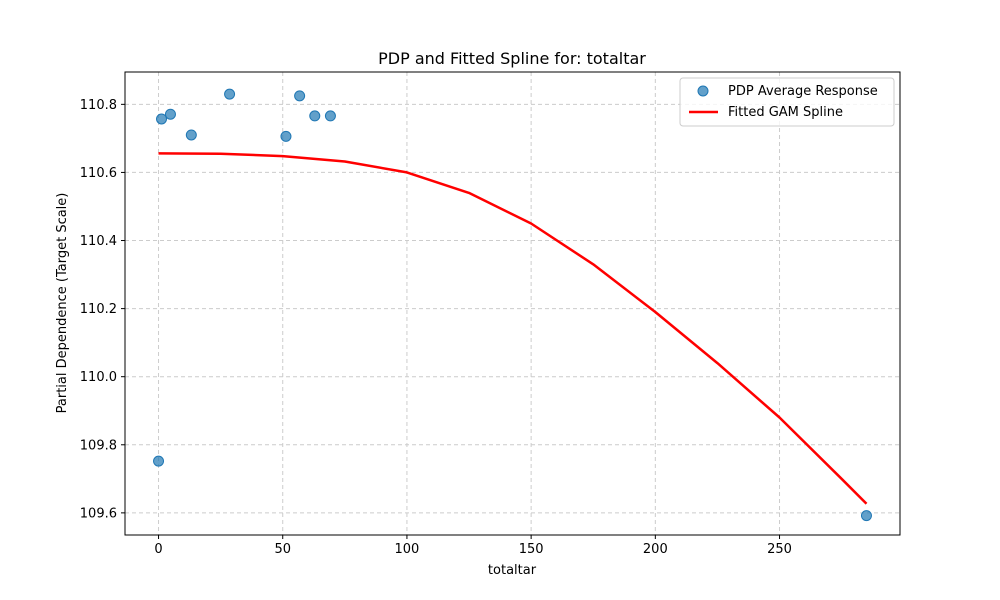  Describe the element at coordinates (512, 58) in the screenshot. I see `chart-title: PDP and Fitted Spline for: totaltar` at that location.